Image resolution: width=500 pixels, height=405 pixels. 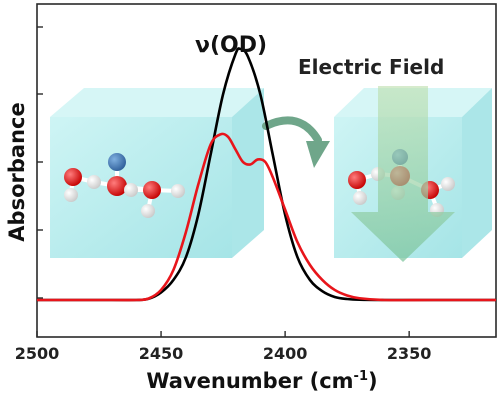 I want to click on curved-transition-arrow-icon, so click(x=296, y=142).